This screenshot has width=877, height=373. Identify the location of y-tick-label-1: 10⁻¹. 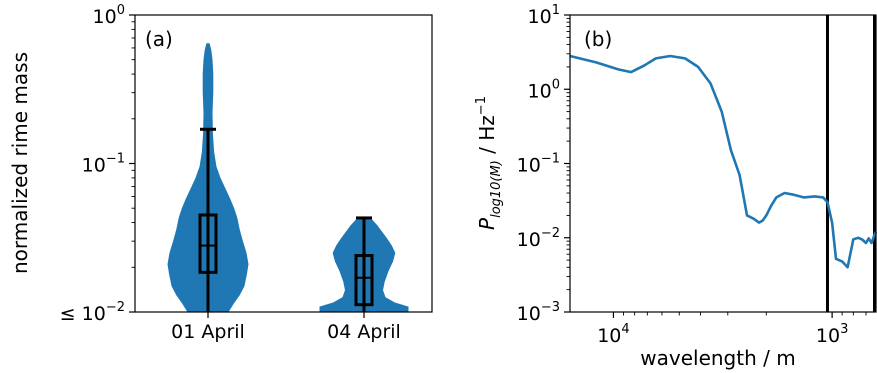
(103, 164).